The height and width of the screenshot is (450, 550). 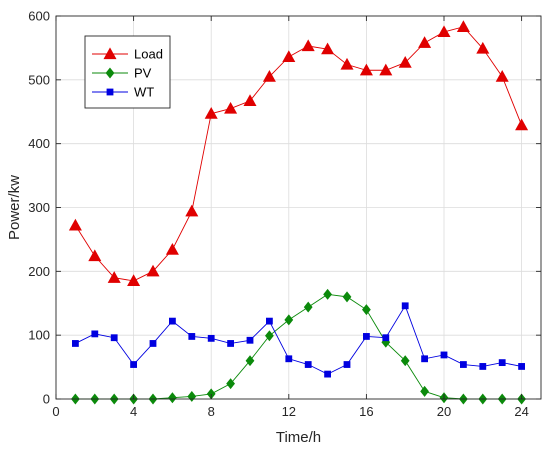 What do you see at coordinates (148, 54) in the screenshot?
I see `legend-label-load: Load` at bounding box center [148, 54].